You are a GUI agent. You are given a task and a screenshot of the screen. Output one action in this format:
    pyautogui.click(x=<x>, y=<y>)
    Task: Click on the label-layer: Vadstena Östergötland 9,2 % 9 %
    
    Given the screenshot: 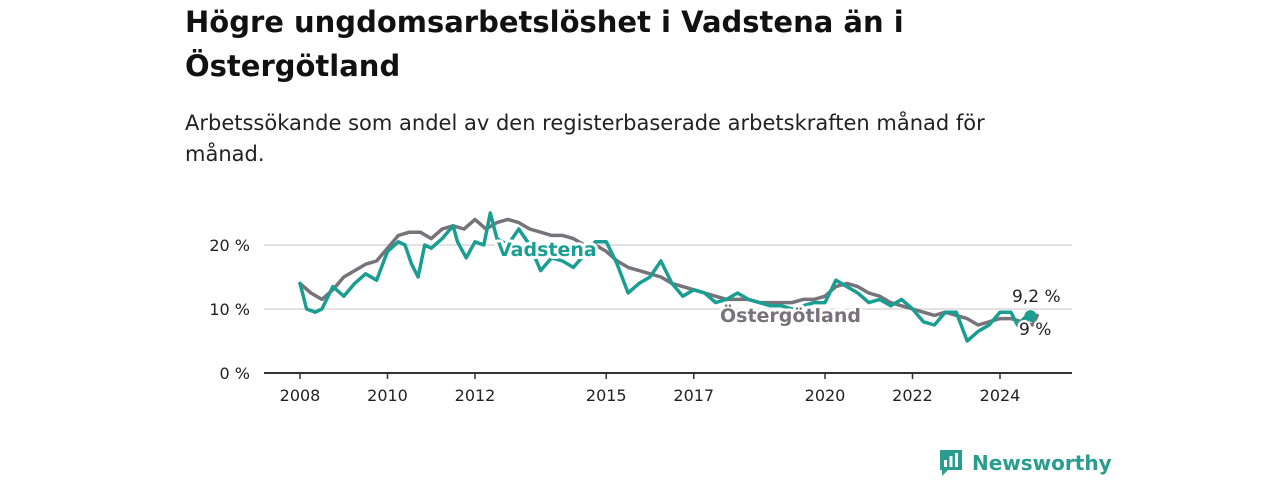 What is the action you would take?
    pyautogui.click(x=778, y=289)
    